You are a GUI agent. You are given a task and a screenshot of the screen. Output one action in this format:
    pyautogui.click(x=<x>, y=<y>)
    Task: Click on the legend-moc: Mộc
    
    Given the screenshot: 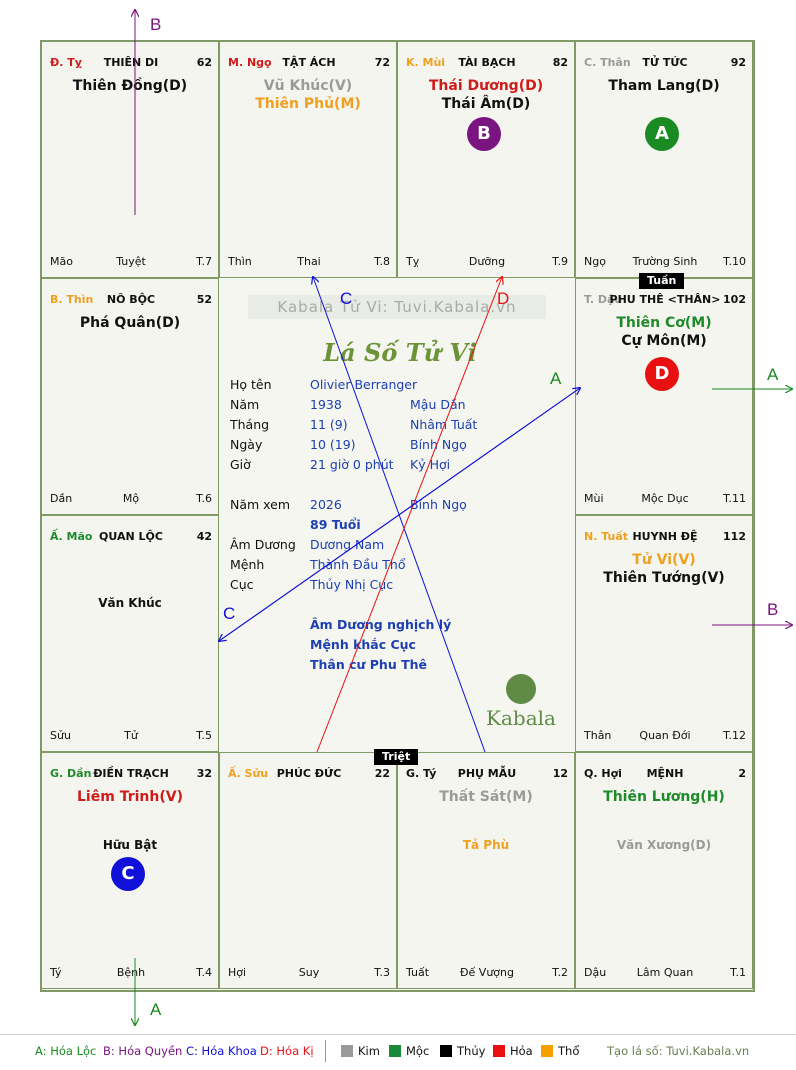 What is the action you would take?
    pyautogui.click(x=409, y=1051)
    